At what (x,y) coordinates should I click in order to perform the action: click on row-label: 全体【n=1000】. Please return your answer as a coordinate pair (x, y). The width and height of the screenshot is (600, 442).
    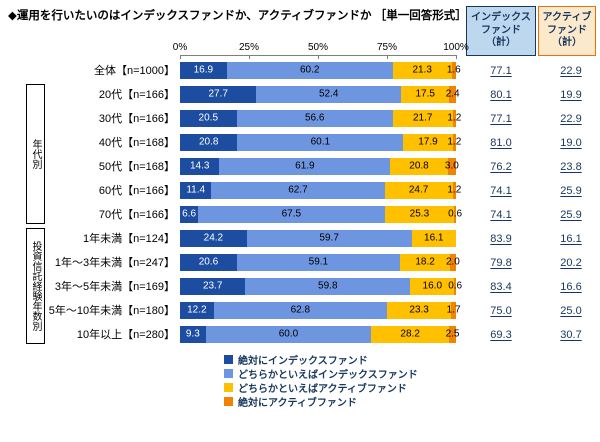
    Looking at the image, I should click on (134, 71).